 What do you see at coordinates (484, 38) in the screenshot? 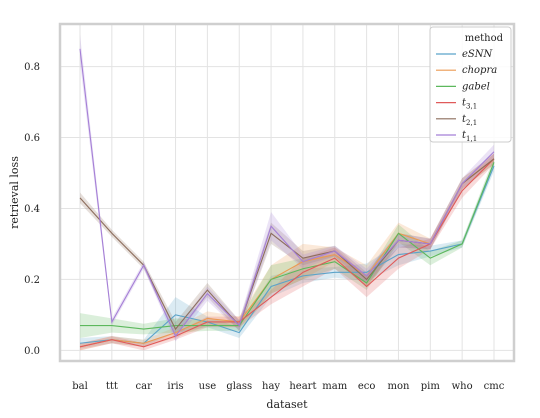
I see `legend-title: method` at bounding box center [484, 38].